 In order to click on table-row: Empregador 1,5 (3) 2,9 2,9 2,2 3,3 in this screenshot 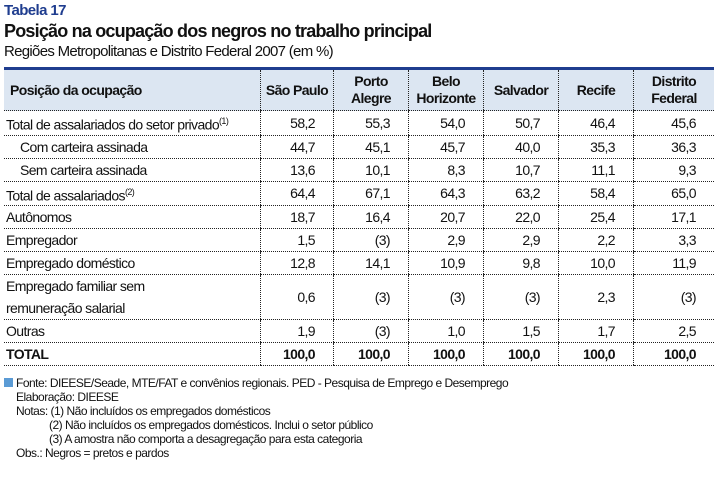, I will do `click(359, 240)`.